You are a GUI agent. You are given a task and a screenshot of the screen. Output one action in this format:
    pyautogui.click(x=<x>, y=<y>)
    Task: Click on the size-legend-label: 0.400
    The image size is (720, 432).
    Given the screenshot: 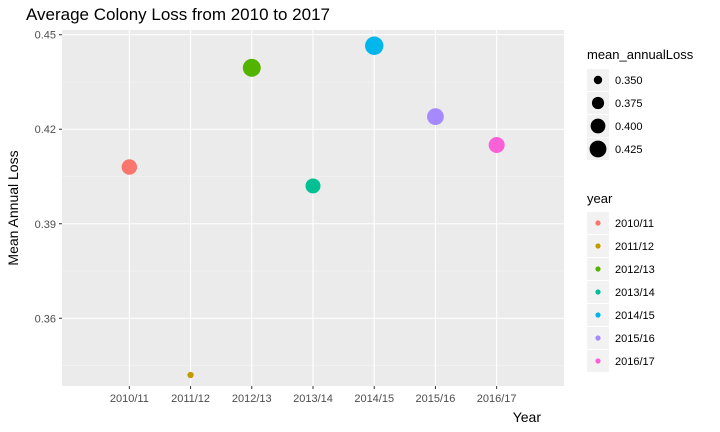 What is the action you would take?
    pyautogui.click(x=629, y=127)
    